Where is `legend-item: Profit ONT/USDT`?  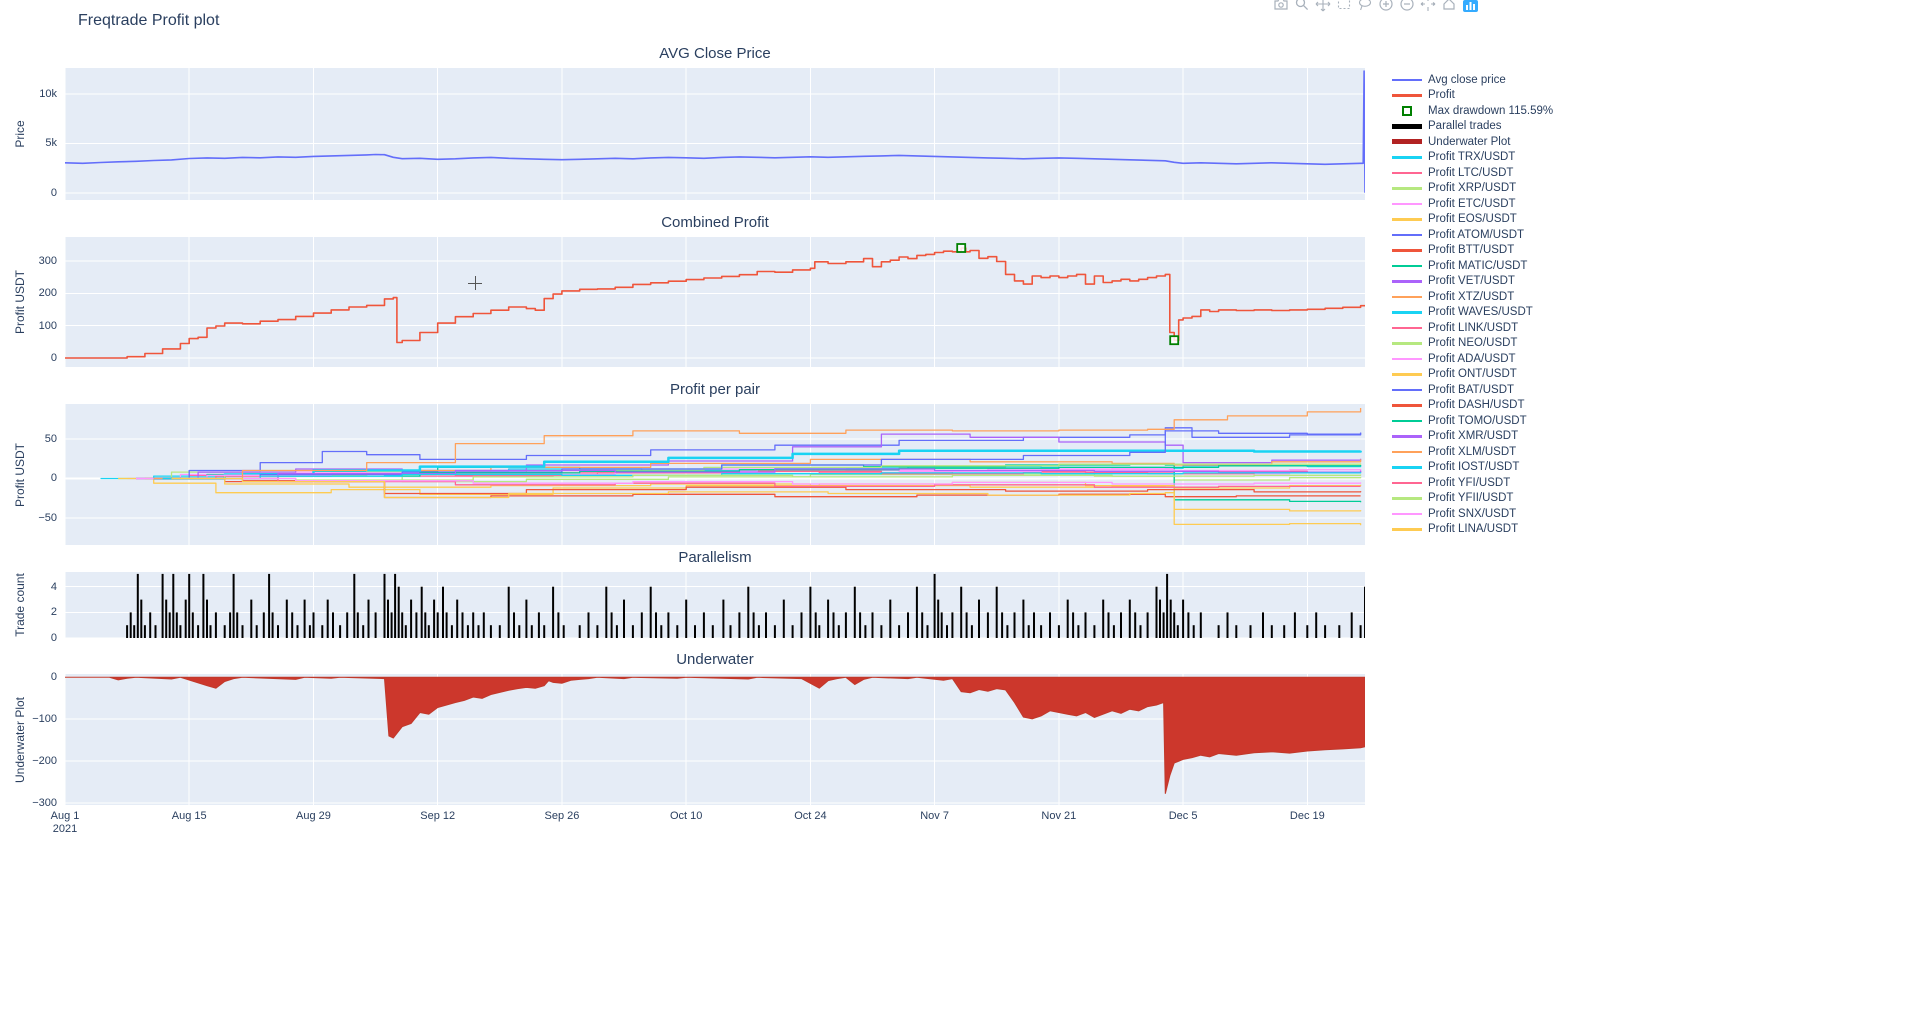 legend-item: Profit ONT/USDT is located at coordinates (1472, 375).